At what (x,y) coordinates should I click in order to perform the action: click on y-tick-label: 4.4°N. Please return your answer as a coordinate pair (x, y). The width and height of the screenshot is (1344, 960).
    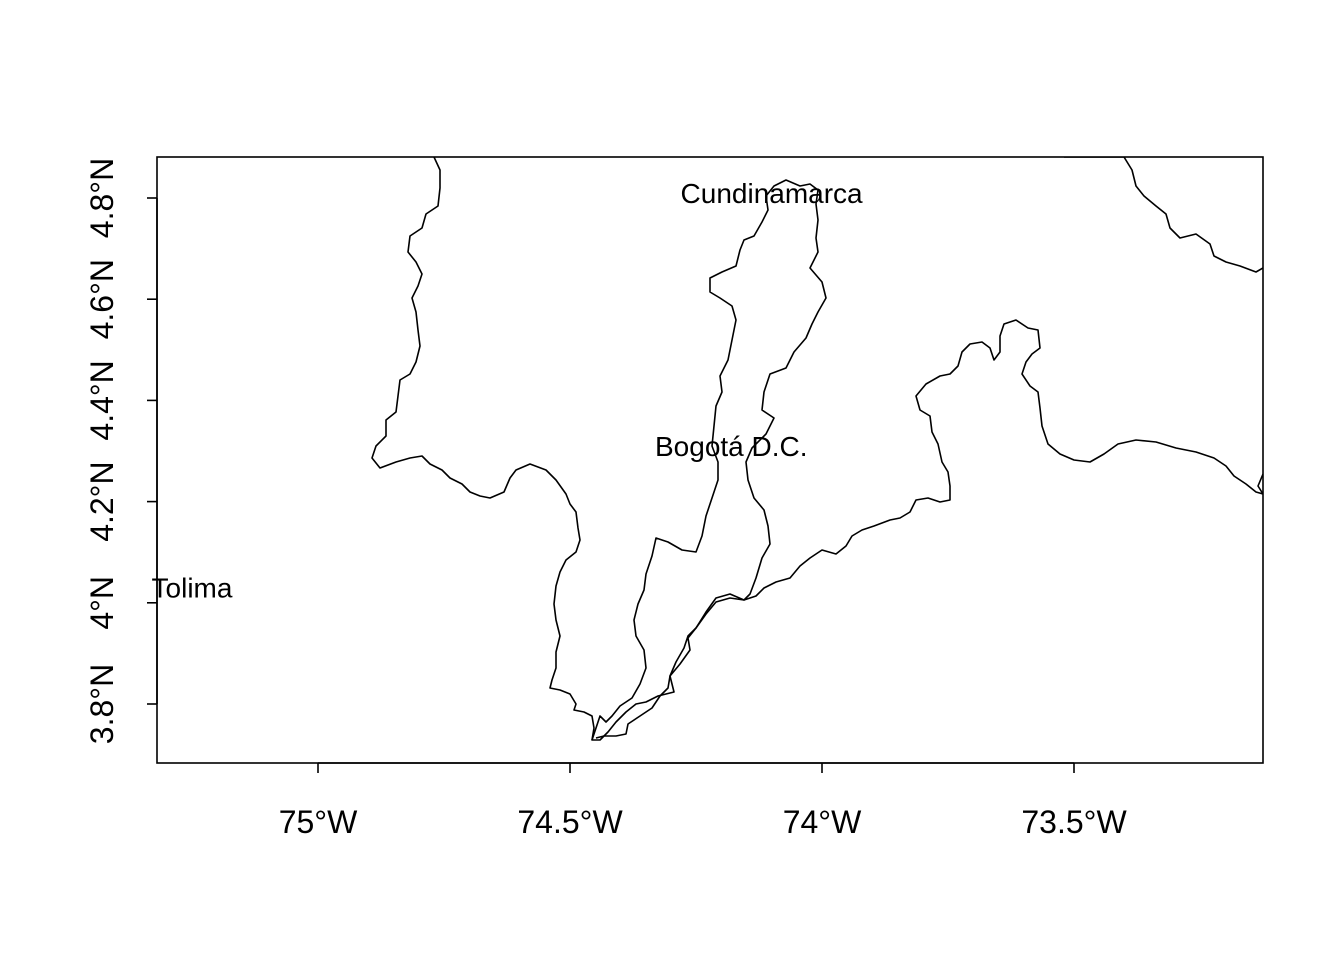
    Looking at the image, I should click on (102, 400).